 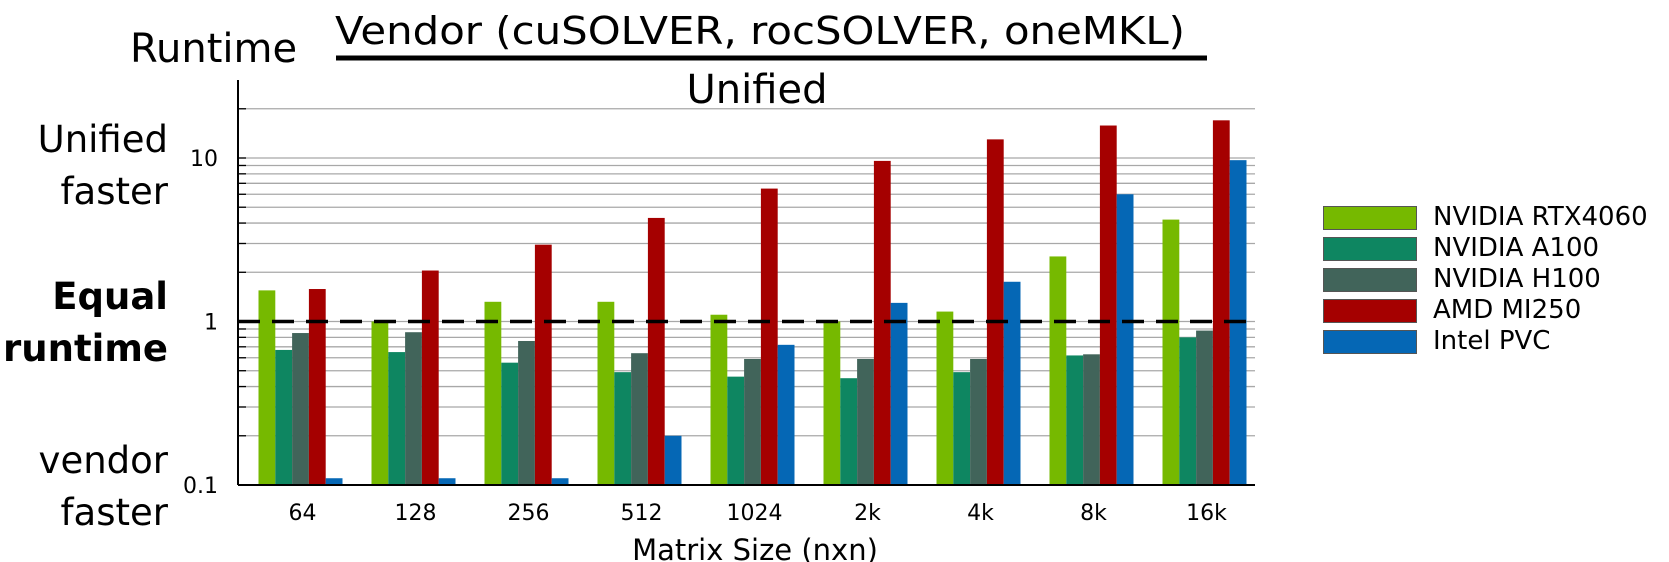 What do you see at coordinates (115, 191) in the screenshot?
I see `annotation-unified-faster: faster` at bounding box center [115, 191].